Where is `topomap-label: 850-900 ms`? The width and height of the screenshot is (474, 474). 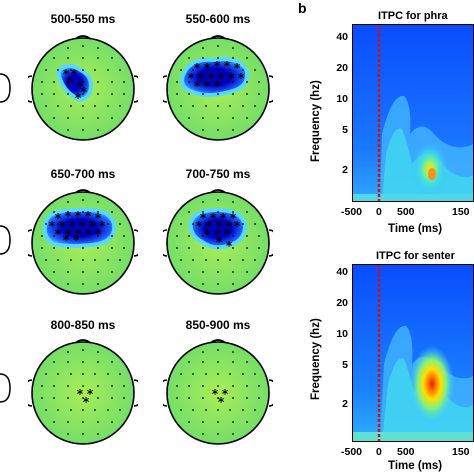
topomap-label: 850-900 ms is located at coordinates (218, 325).